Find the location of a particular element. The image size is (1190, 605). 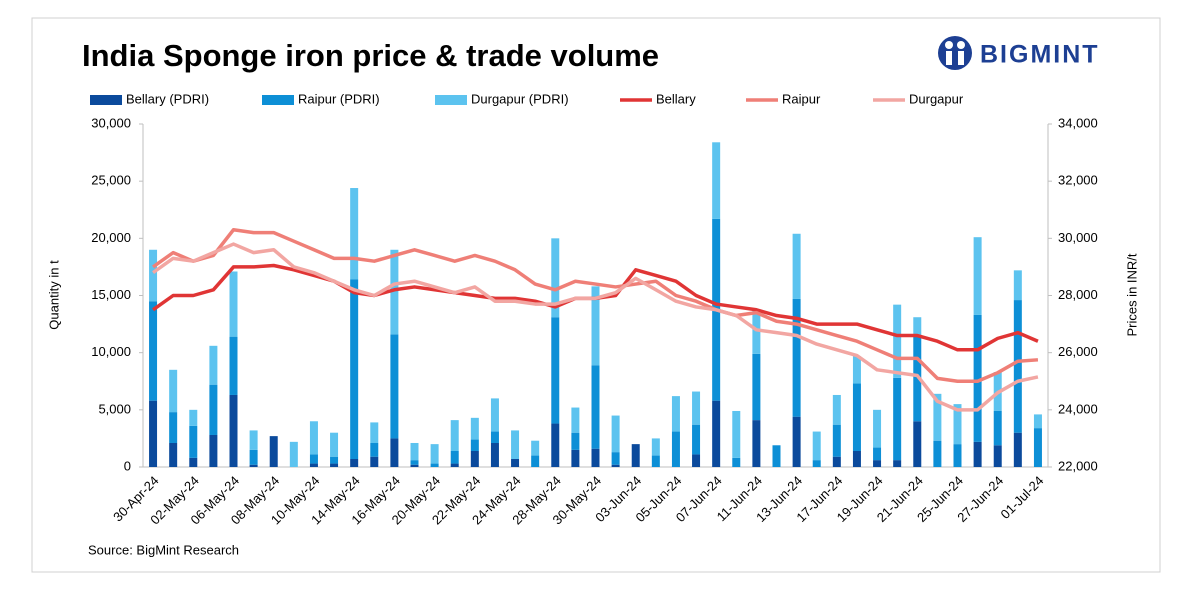

y-tick-label: 25,000 is located at coordinates (111, 180).